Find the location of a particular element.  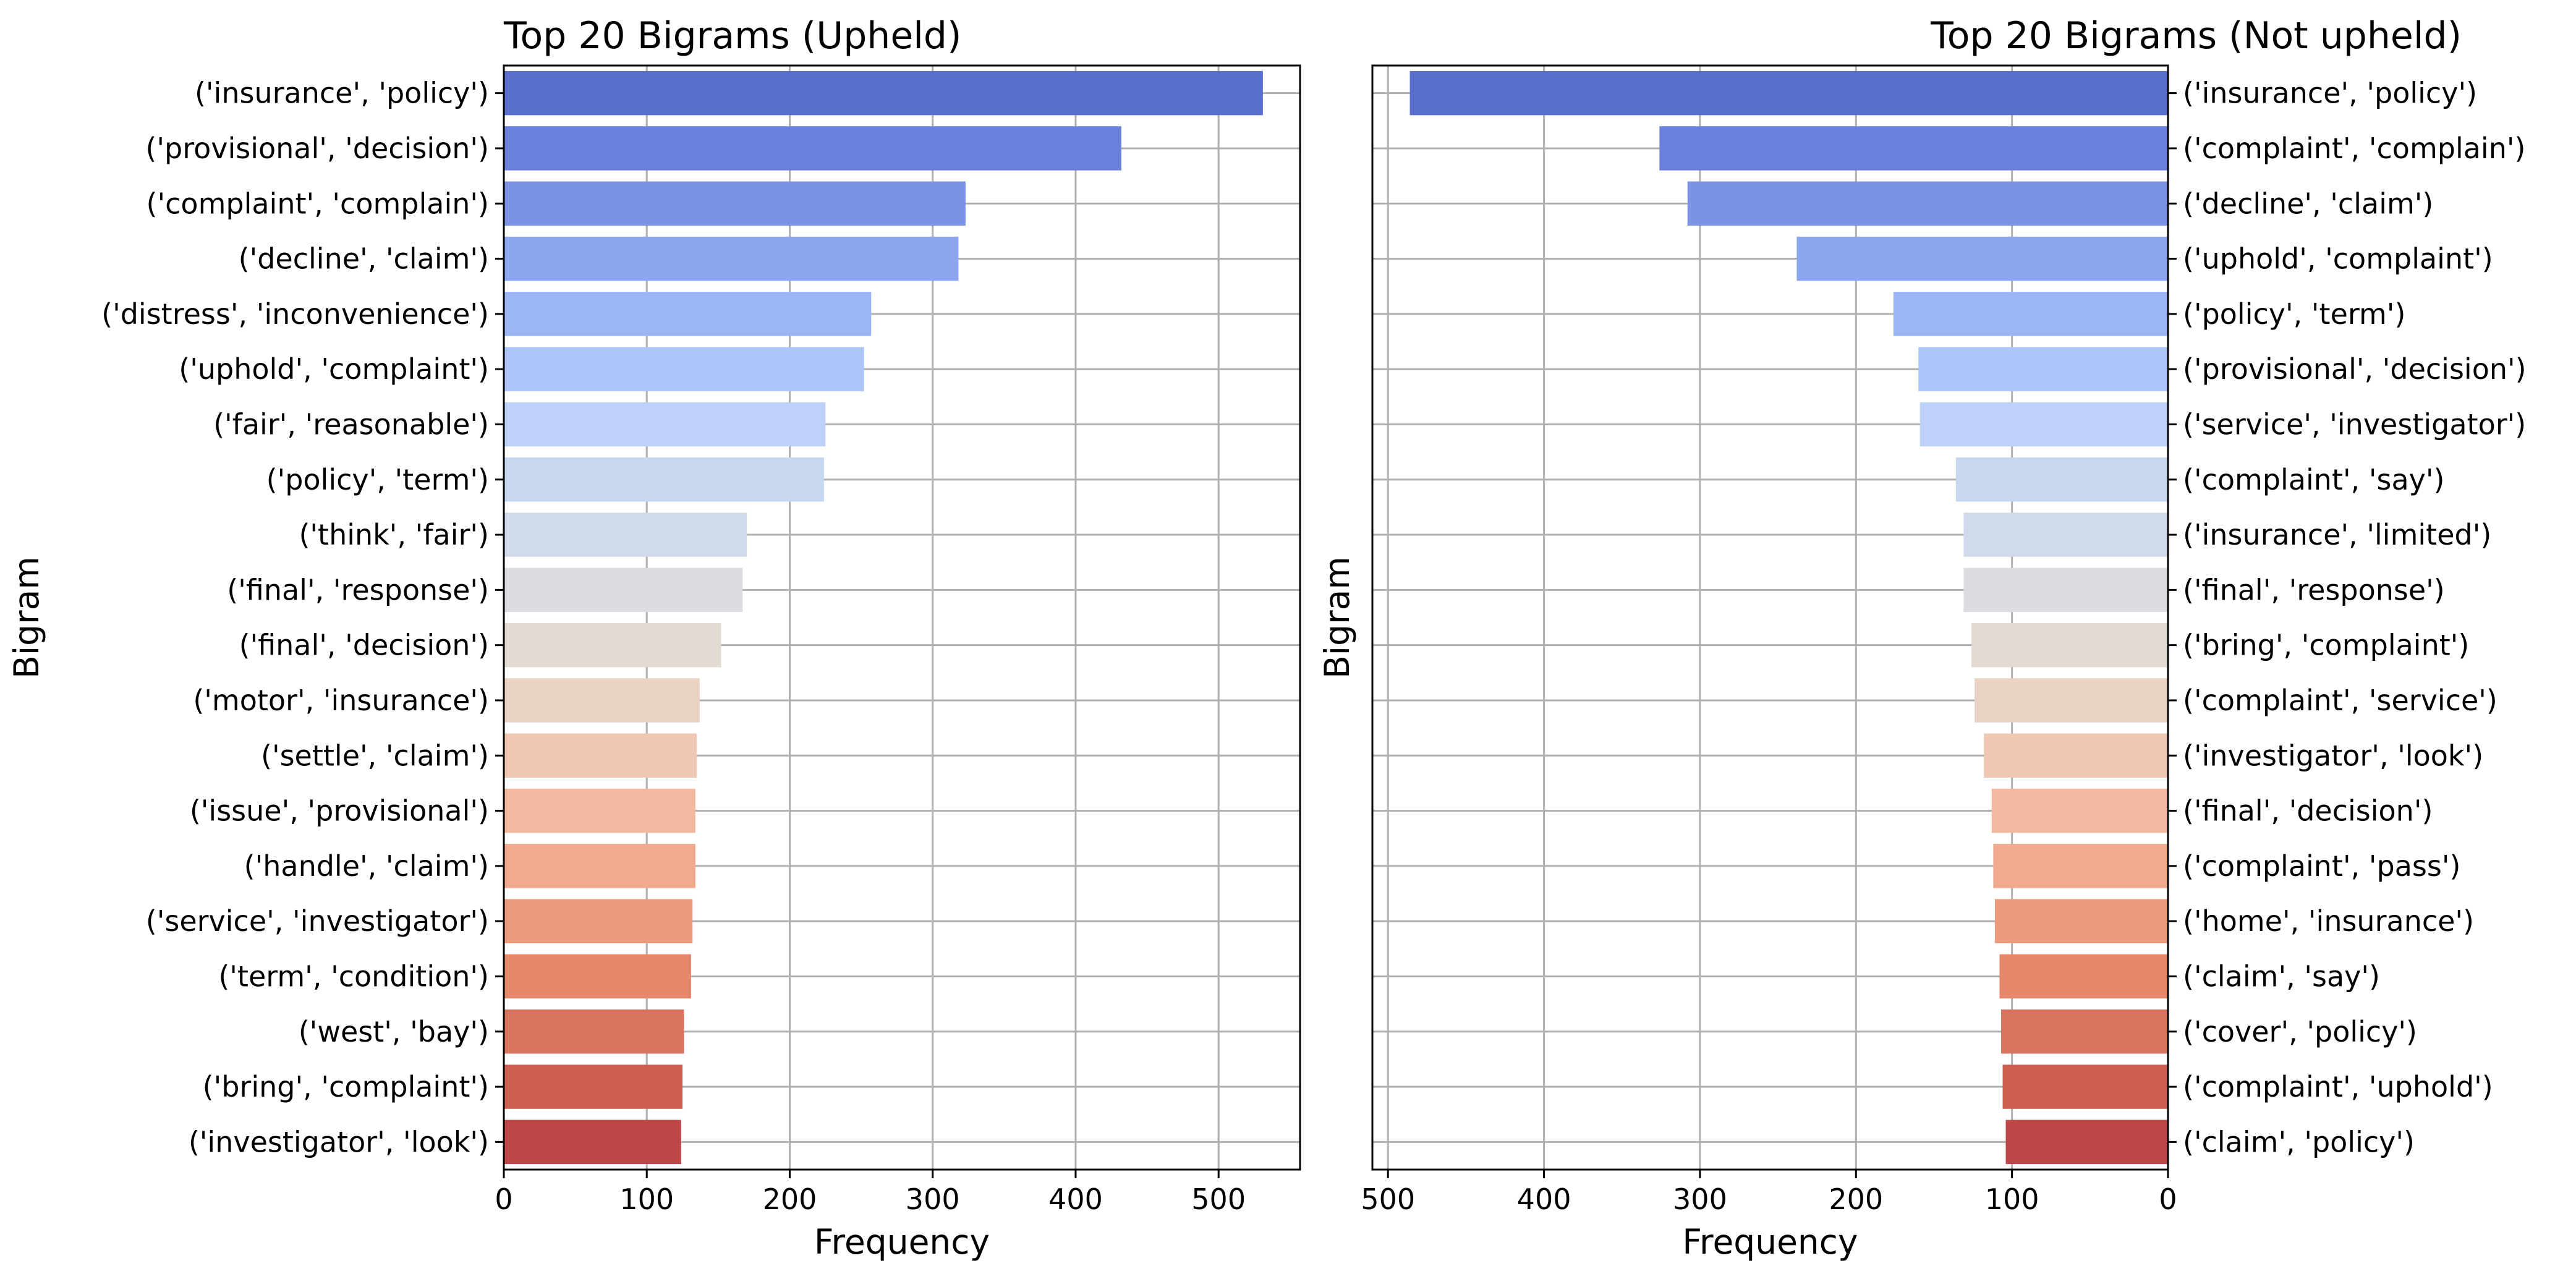

y-tick-label: ('home', 'insurance') is located at coordinates (2328, 921).